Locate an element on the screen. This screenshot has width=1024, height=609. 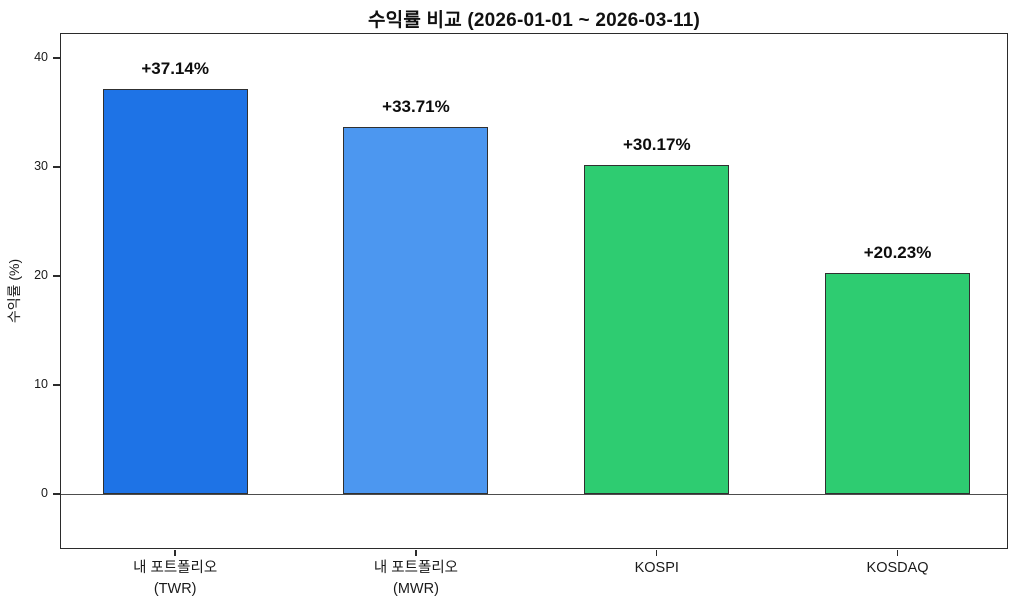
x-tick-label-line: KOSPI is located at coordinates (656, 568).